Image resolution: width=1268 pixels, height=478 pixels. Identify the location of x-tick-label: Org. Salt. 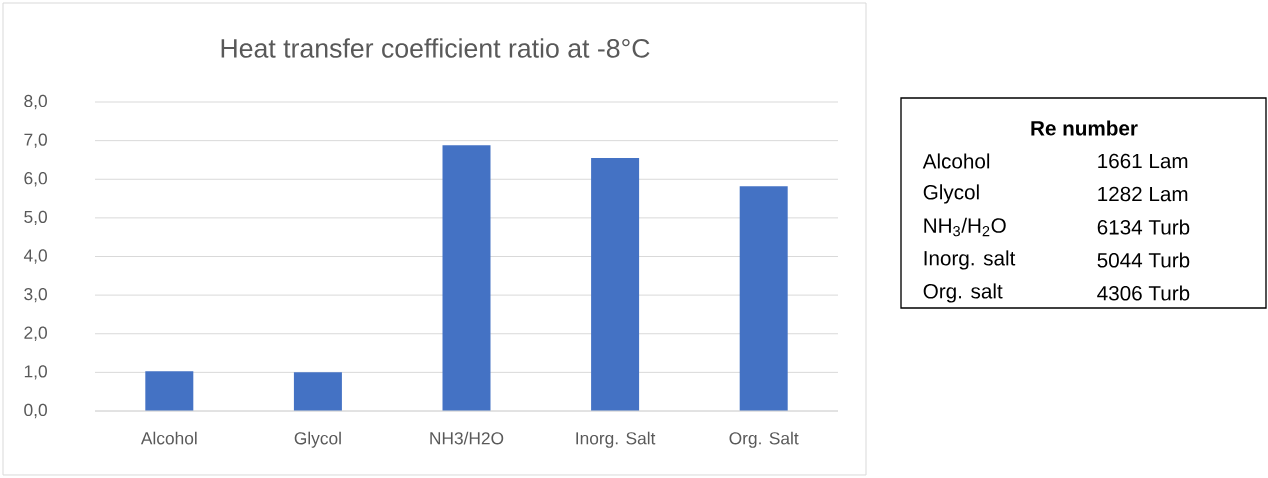
(764, 439).